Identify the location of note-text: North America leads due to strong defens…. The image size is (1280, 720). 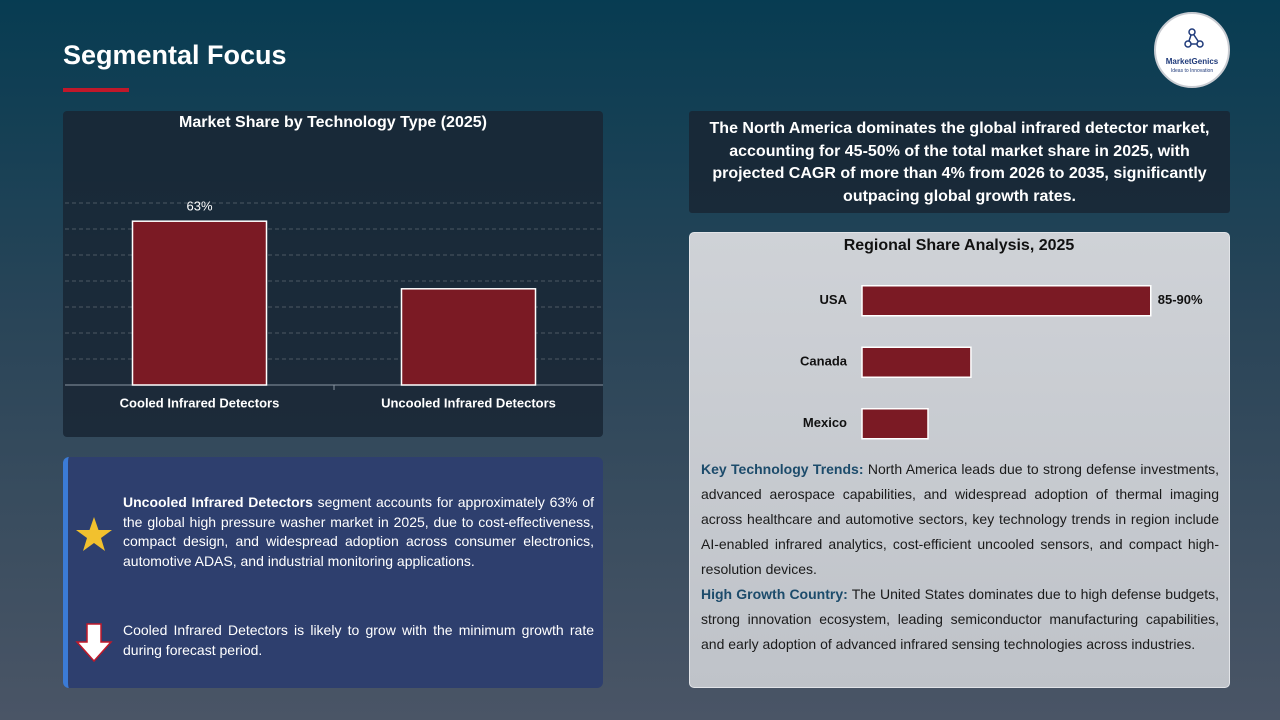
(960, 519).